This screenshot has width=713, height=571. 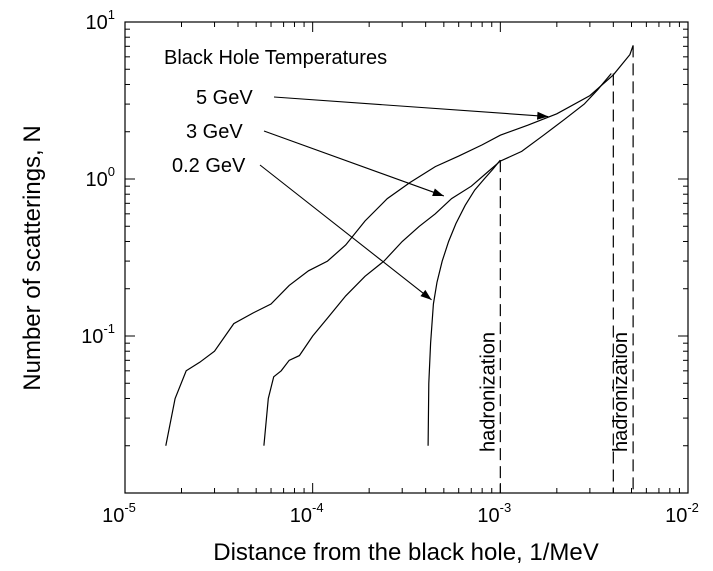 What do you see at coordinates (119, 513) in the screenshot?
I see `x-tick-label: 10⁻⁵` at bounding box center [119, 513].